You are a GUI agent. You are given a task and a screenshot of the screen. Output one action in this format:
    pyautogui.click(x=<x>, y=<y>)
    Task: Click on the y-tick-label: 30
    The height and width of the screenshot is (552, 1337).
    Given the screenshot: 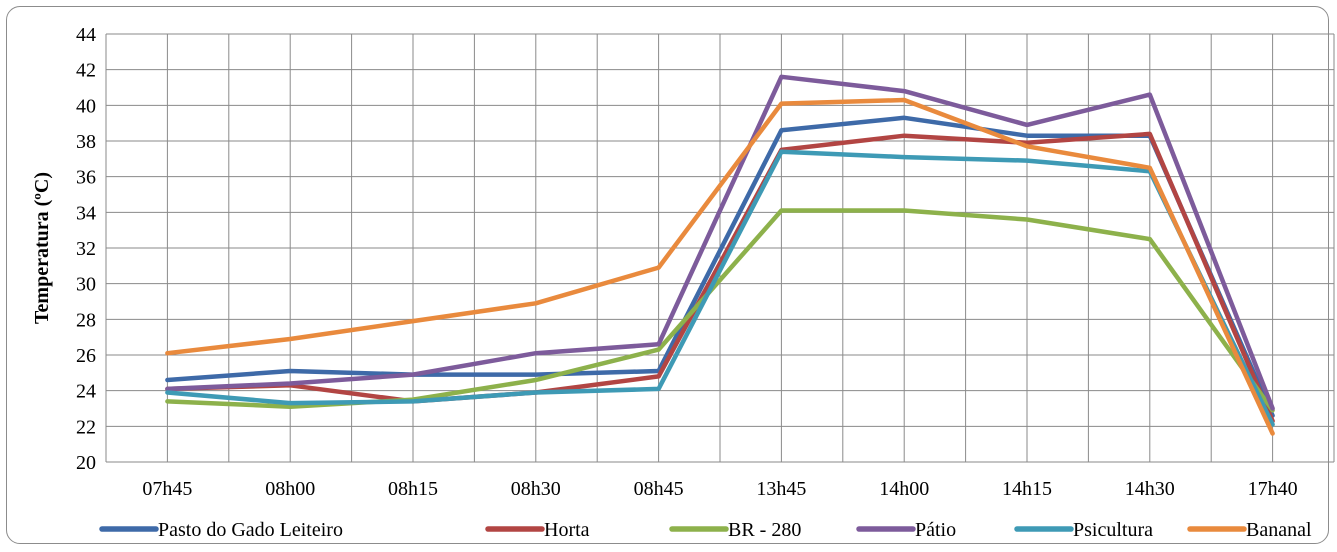 What is the action you would take?
    pyautogui.click(x=86, y=285)
    